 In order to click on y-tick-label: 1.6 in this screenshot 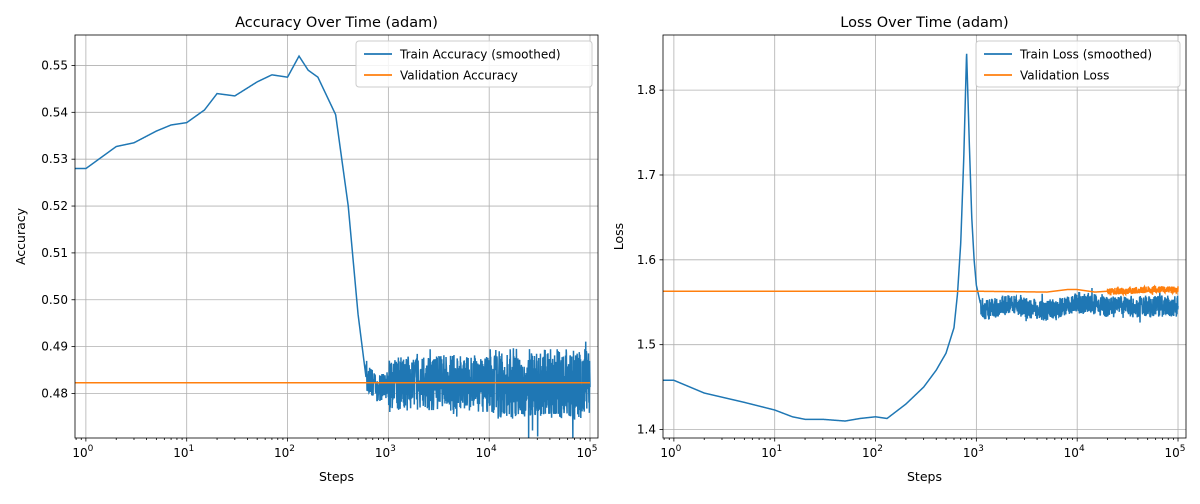, I will do `click(646, 260)`.